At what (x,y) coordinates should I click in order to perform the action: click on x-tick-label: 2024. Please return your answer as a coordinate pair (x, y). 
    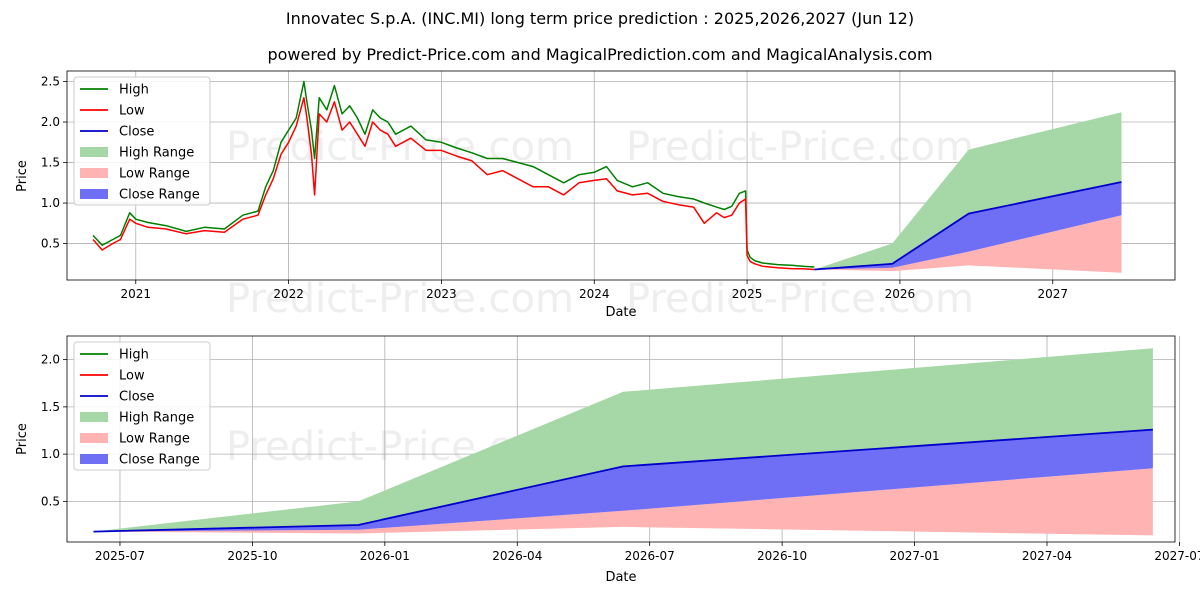
    Looking at the image, I should click on (594, 294).